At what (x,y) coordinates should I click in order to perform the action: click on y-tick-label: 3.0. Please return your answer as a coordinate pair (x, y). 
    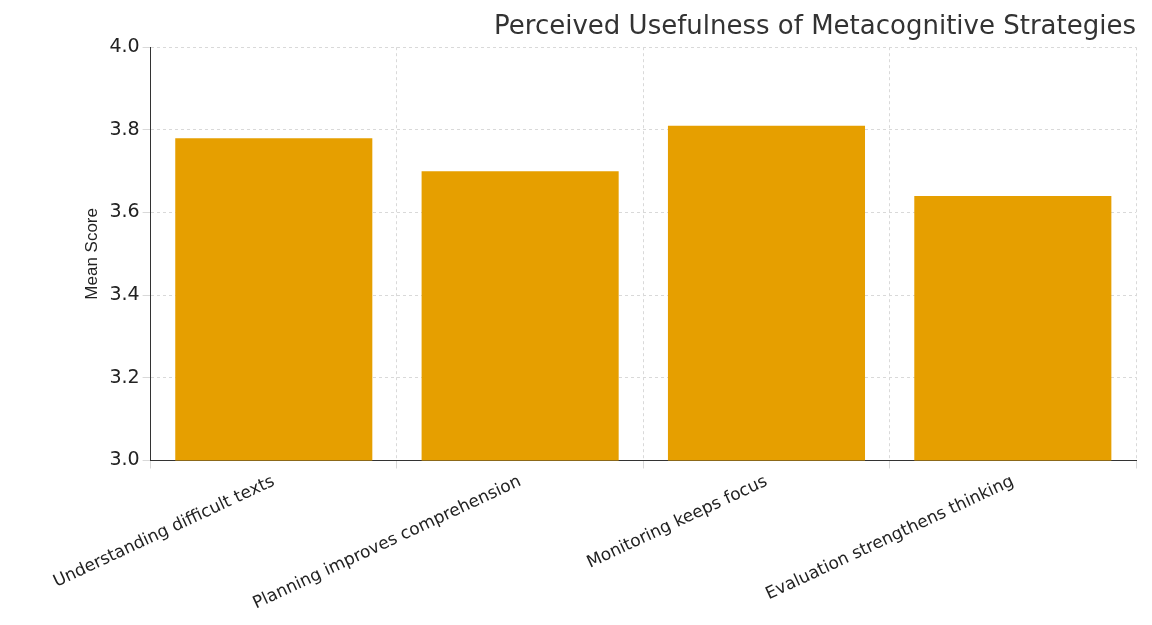
    Looking at the image, I should click on (124, 458).